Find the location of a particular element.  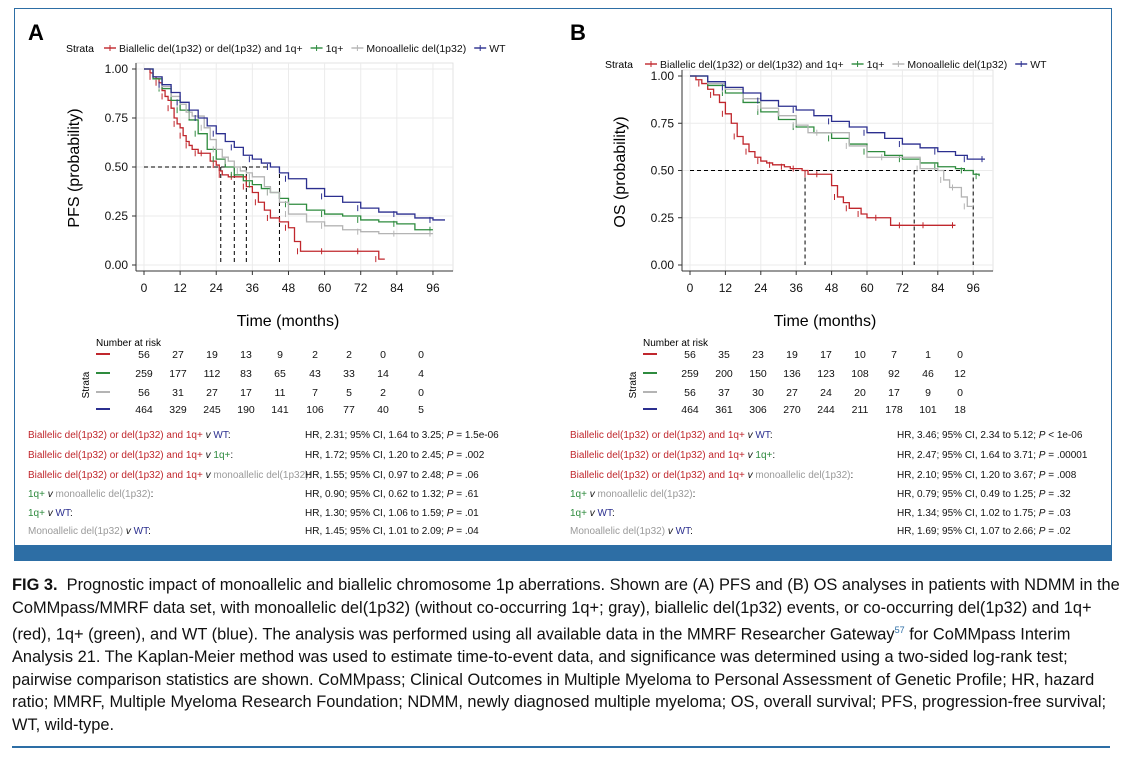

risk-cell: 18 is located at coordinates (960, 410).